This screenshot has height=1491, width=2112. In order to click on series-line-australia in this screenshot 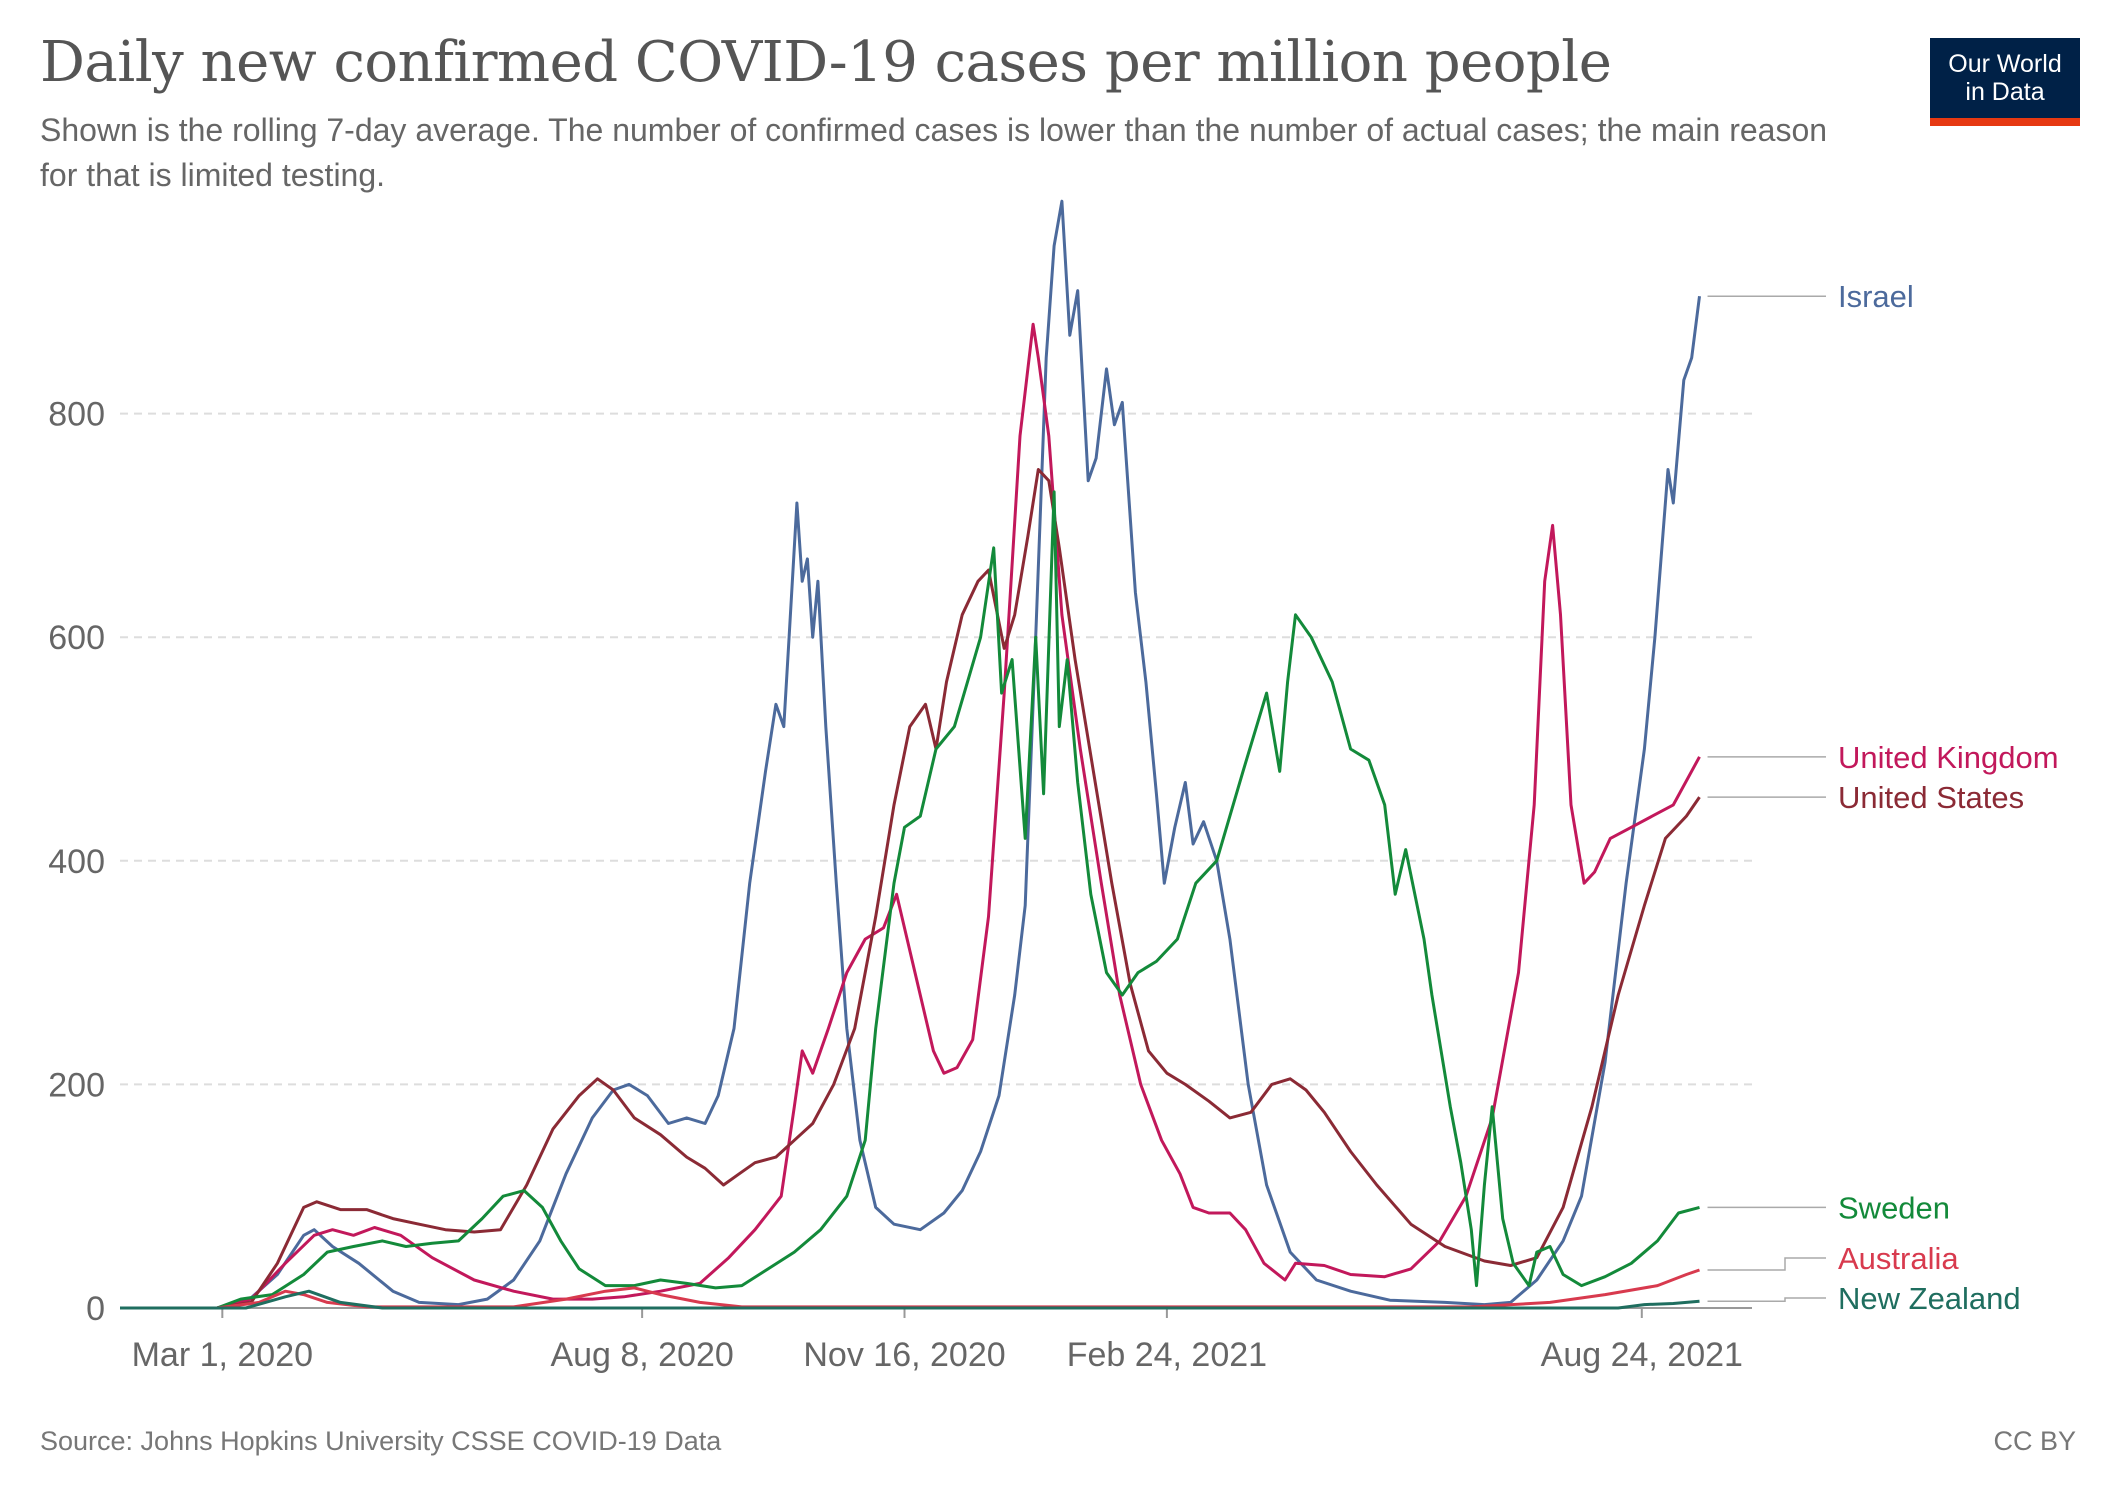, I will do `click(910, 1289)`.